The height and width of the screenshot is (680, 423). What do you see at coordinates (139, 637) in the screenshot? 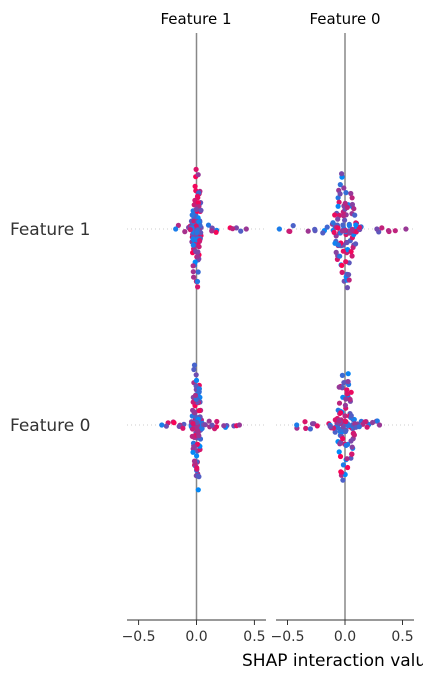
I see `x-tick-label-0-0: −0.5` at bounding box center [139, 637].